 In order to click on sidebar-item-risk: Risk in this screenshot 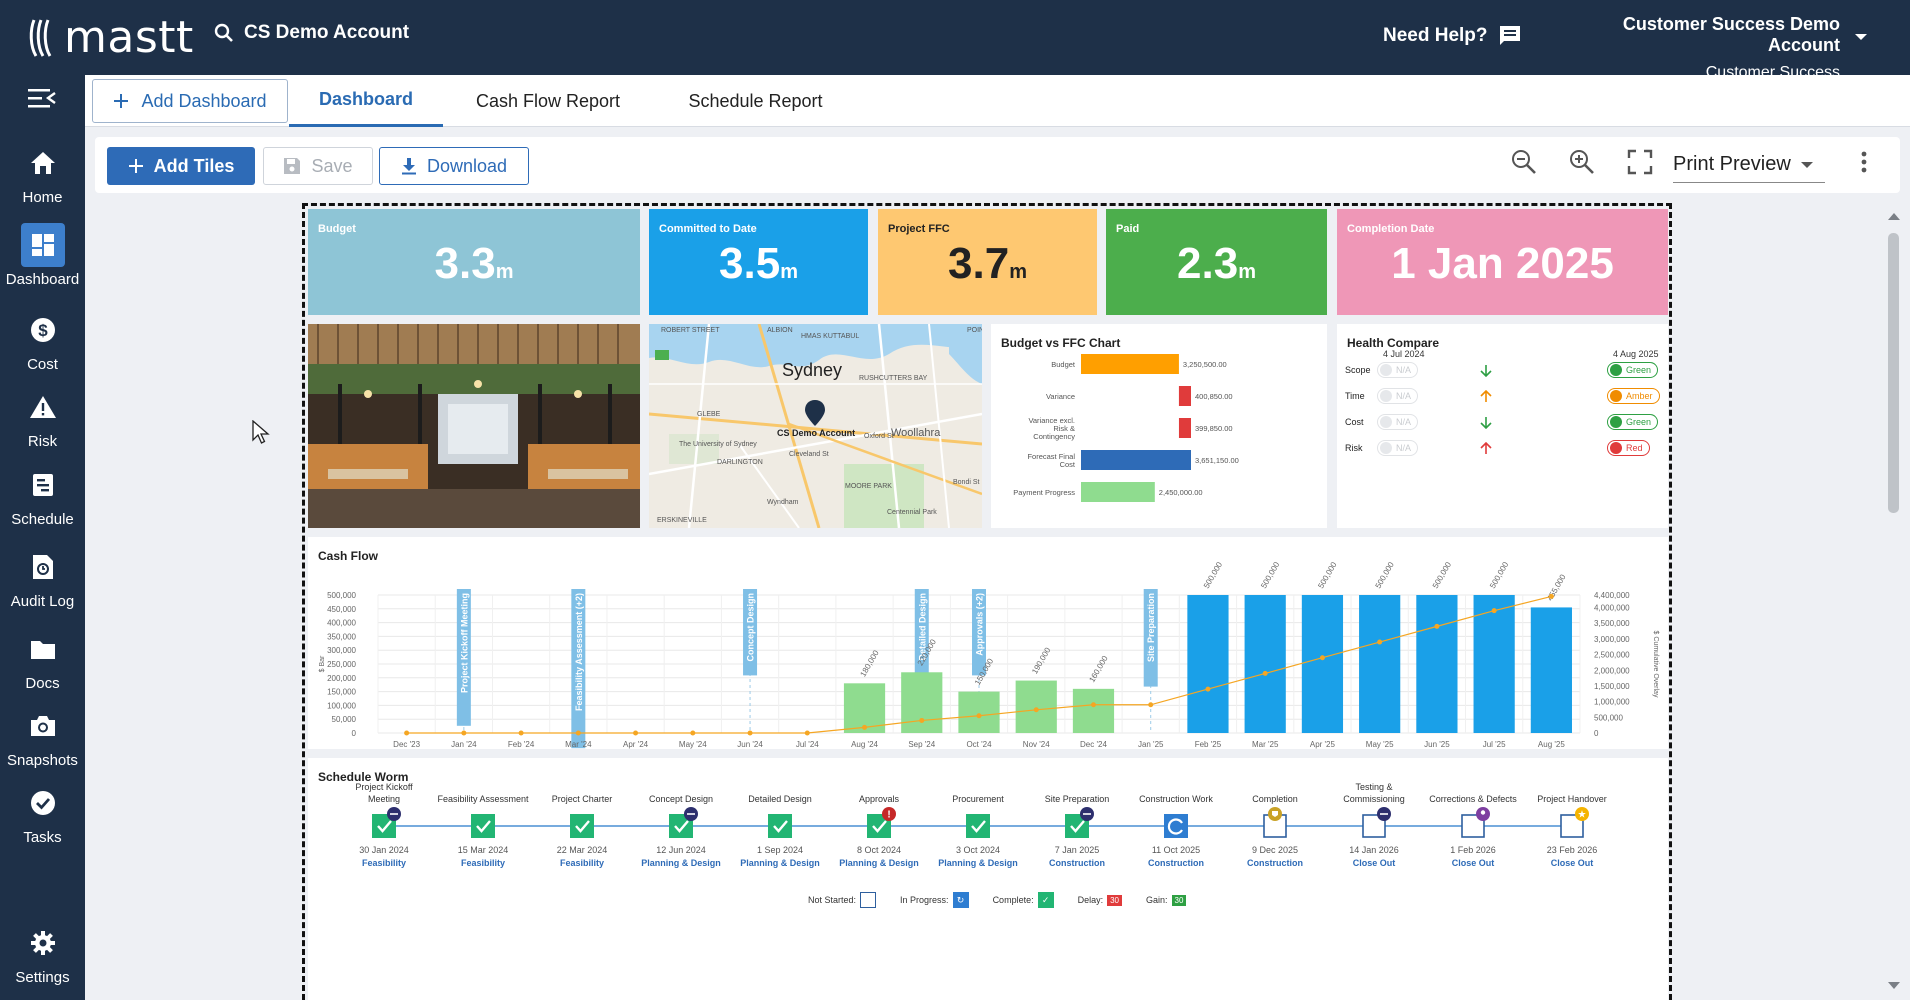, I will do `click(42, 421)`.